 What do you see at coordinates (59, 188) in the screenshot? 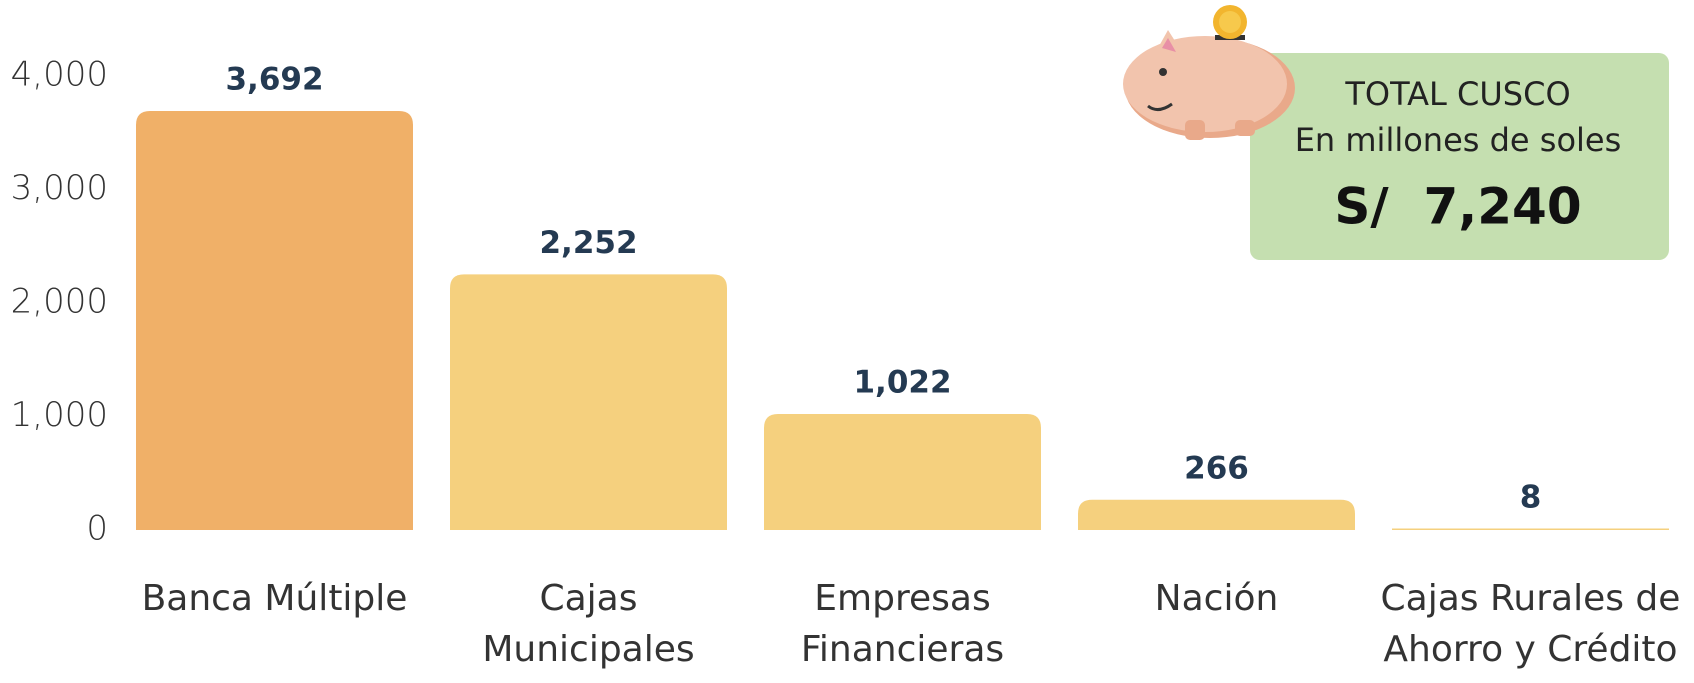
I see `y-tick-label: 3,000` at bounding box center [59, 188].